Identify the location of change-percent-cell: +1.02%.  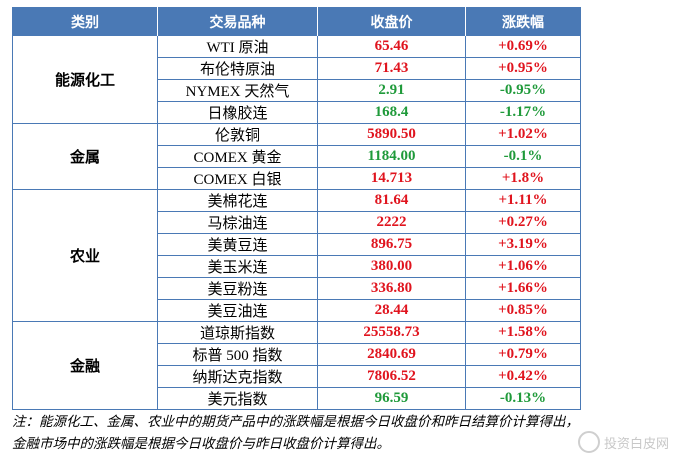
(523, 134).